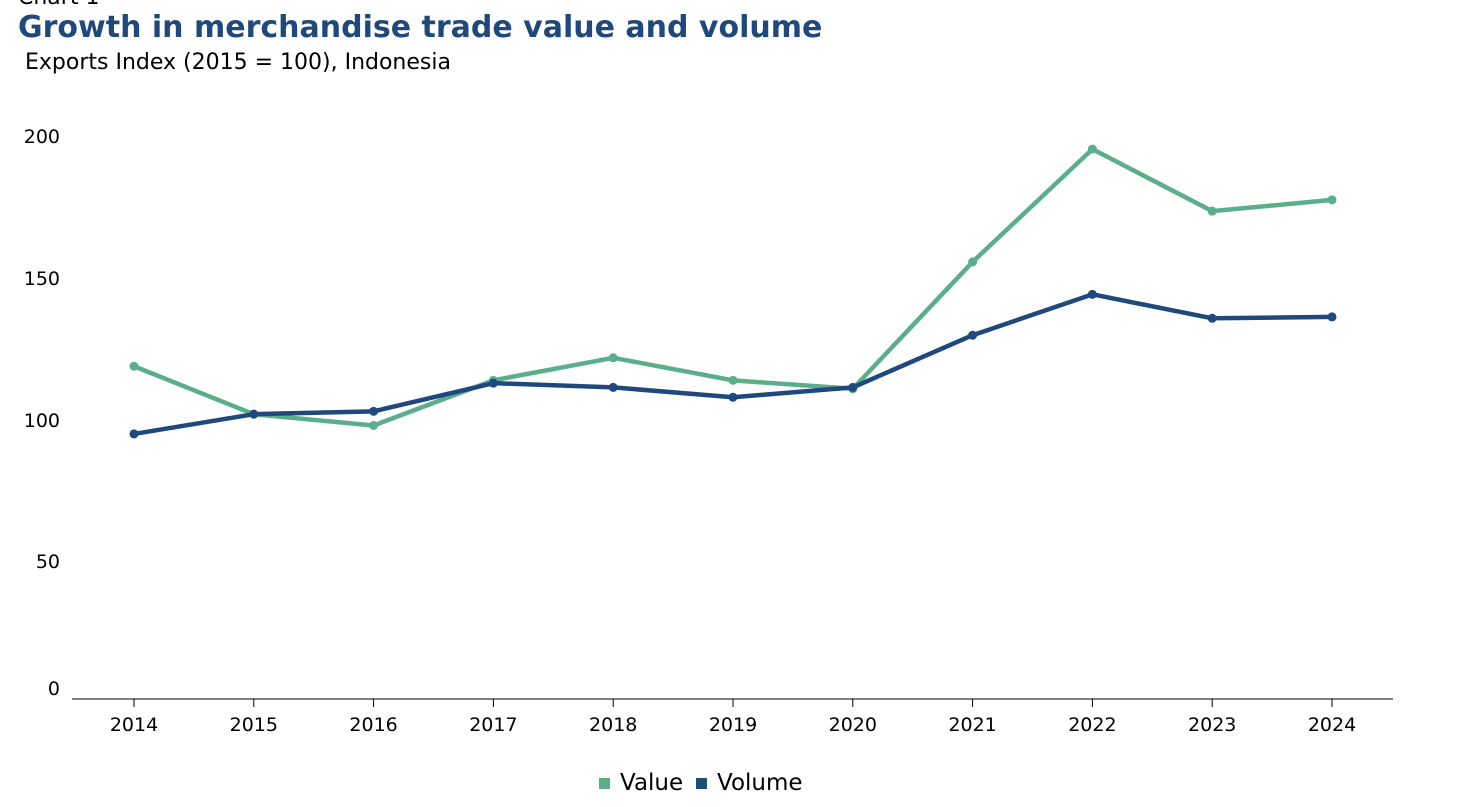 This screenshot has height=807, width=1466. Describe the element at coordinates (1092, 725) in the screenshot. I see `x-tick-label: 2022` at that location.